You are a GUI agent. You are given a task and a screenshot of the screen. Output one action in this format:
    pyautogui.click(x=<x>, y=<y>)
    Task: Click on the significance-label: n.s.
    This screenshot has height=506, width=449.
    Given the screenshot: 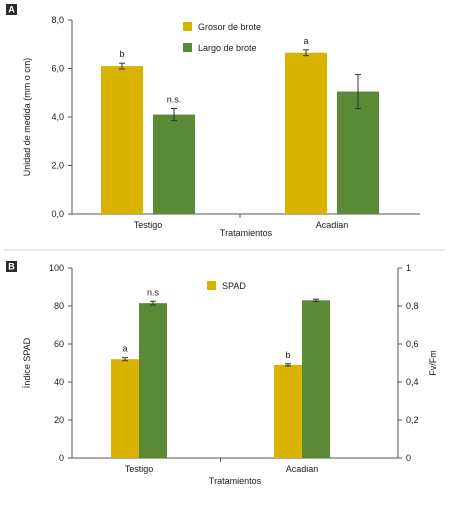 What is the action you would take?
    pyautogui.click(x=174, y=100)
    